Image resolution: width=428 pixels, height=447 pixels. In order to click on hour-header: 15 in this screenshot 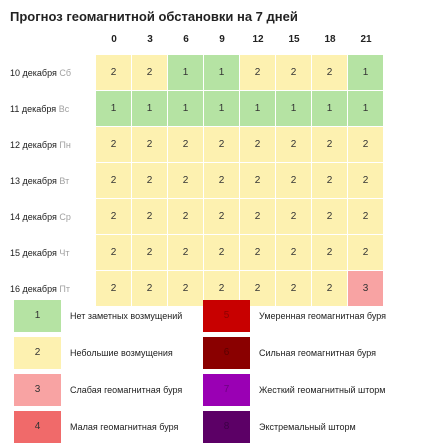, I will do `click(294, 39)`.